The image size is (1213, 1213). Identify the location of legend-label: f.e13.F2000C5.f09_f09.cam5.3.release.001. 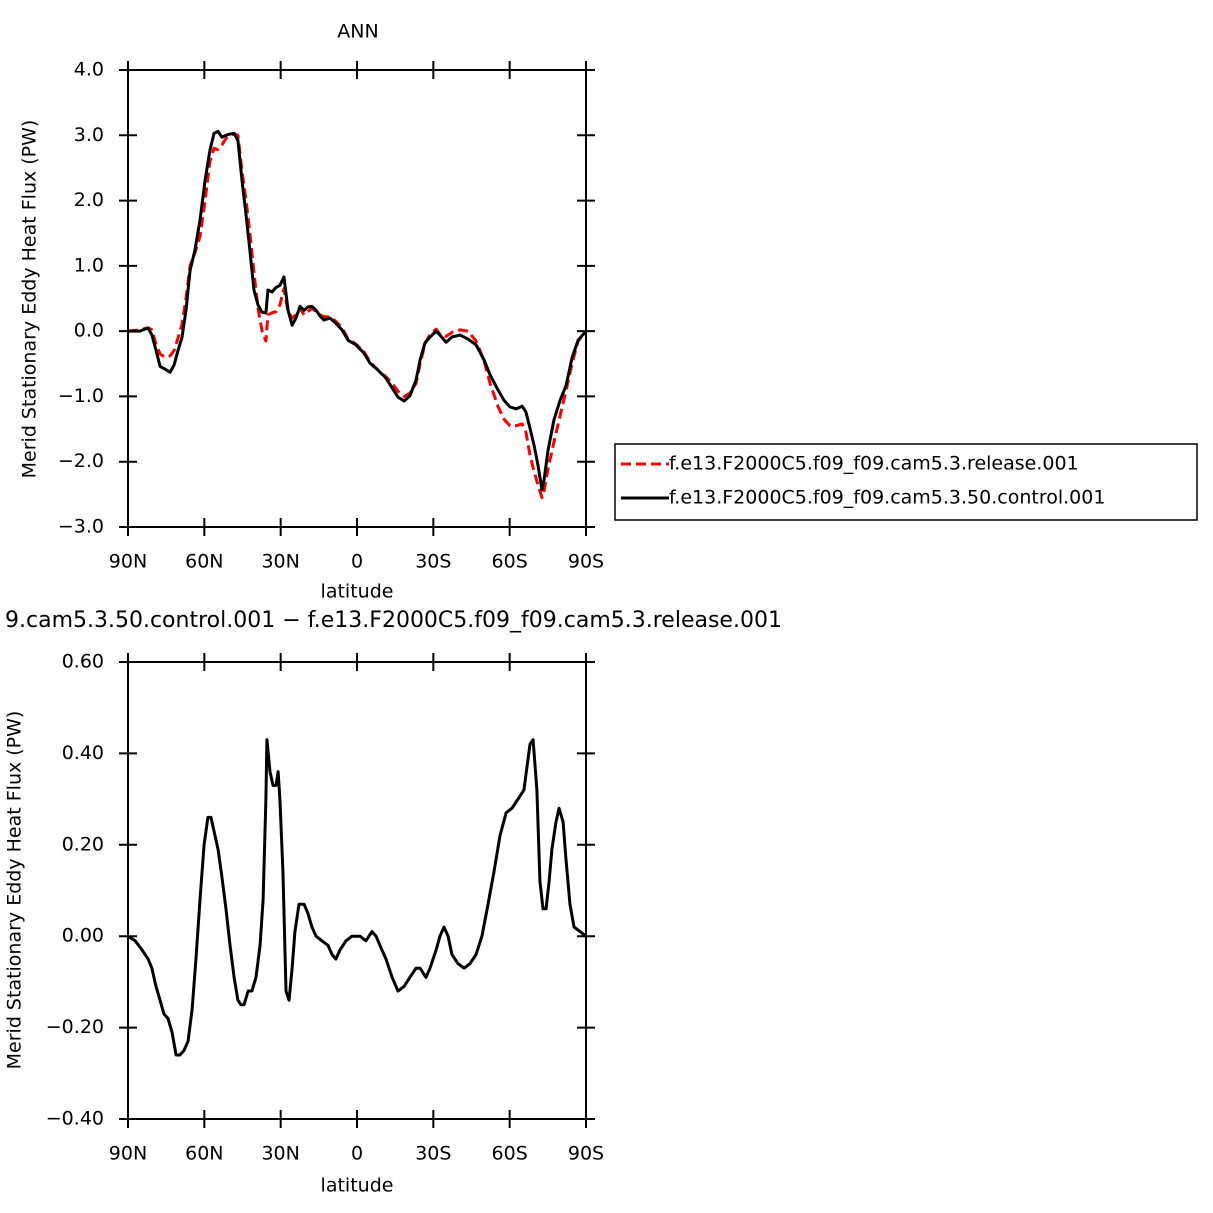
(874, 464).